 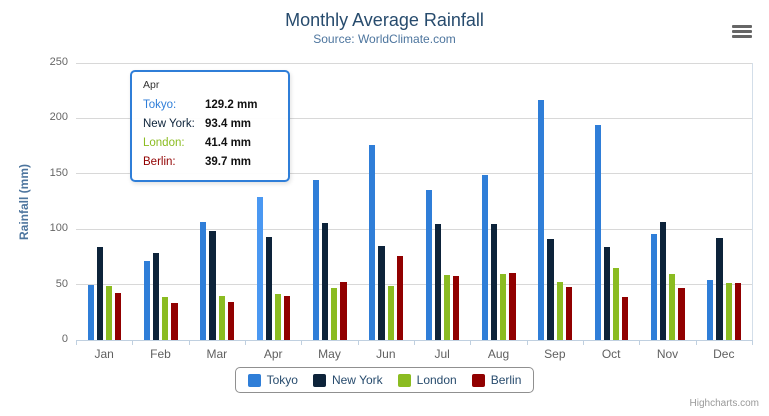 What do you see at coordinates (221, 318) in the screenshot?
I see `bar-london-mar` at bounding box center [221, 318].